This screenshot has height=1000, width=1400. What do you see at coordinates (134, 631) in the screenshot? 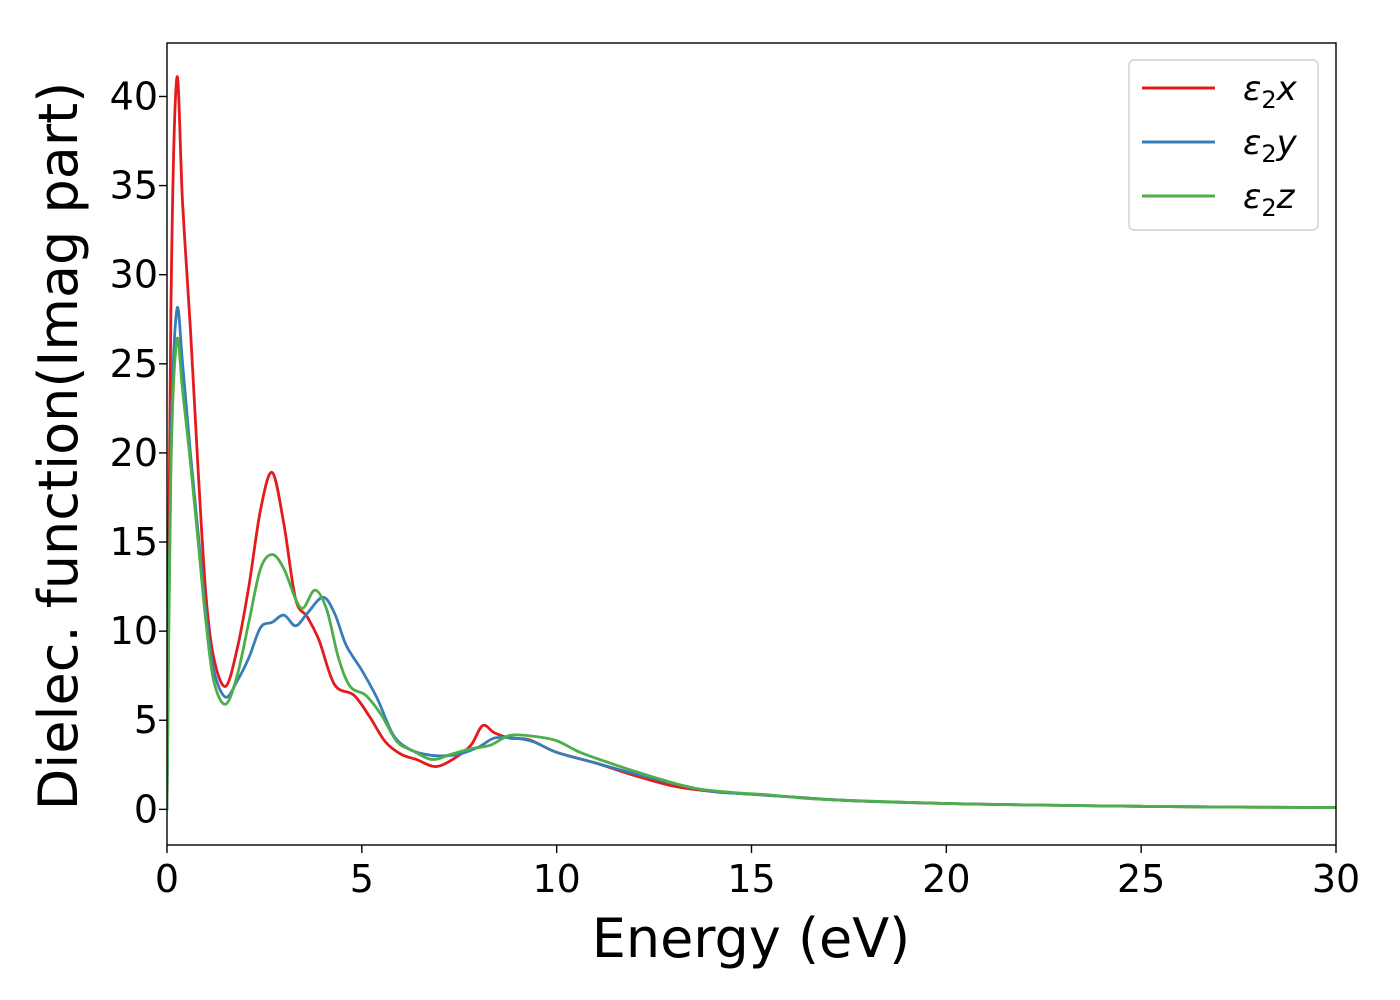
I see `y-tick-label: 10` at bounding box center [134, 631].